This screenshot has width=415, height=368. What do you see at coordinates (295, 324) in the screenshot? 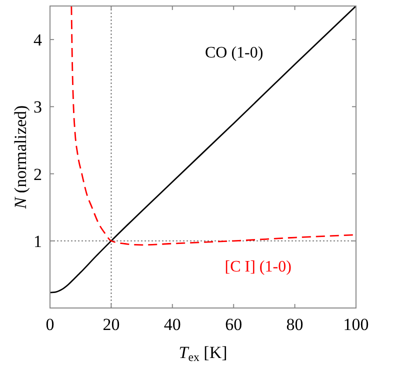
I see `x-tick-label: 80` at bounding box center [295, 324].